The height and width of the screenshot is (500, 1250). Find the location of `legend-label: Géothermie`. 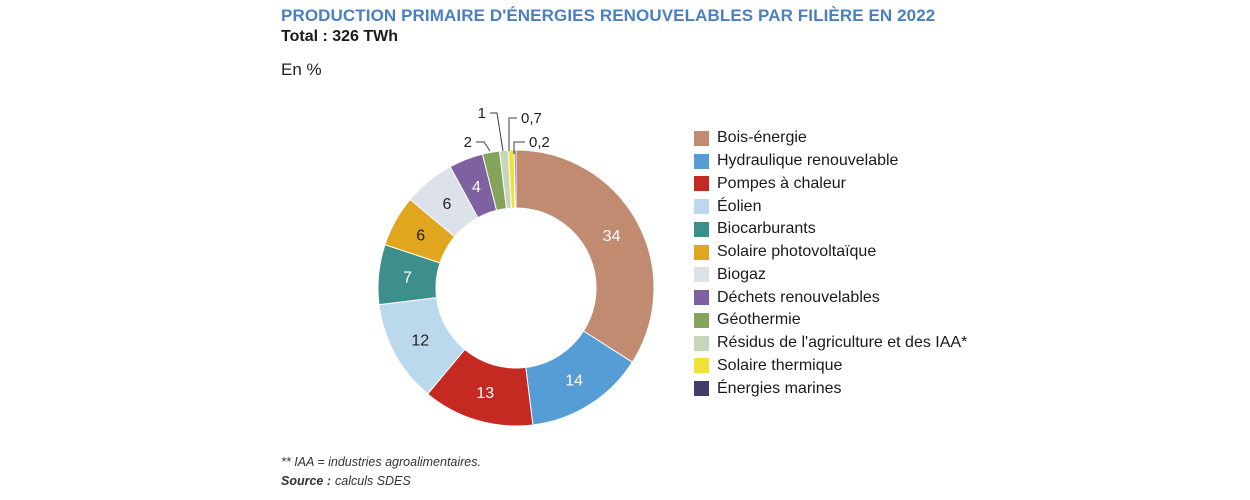

legend-label: Géothermie is located at coordinates (759, 320).